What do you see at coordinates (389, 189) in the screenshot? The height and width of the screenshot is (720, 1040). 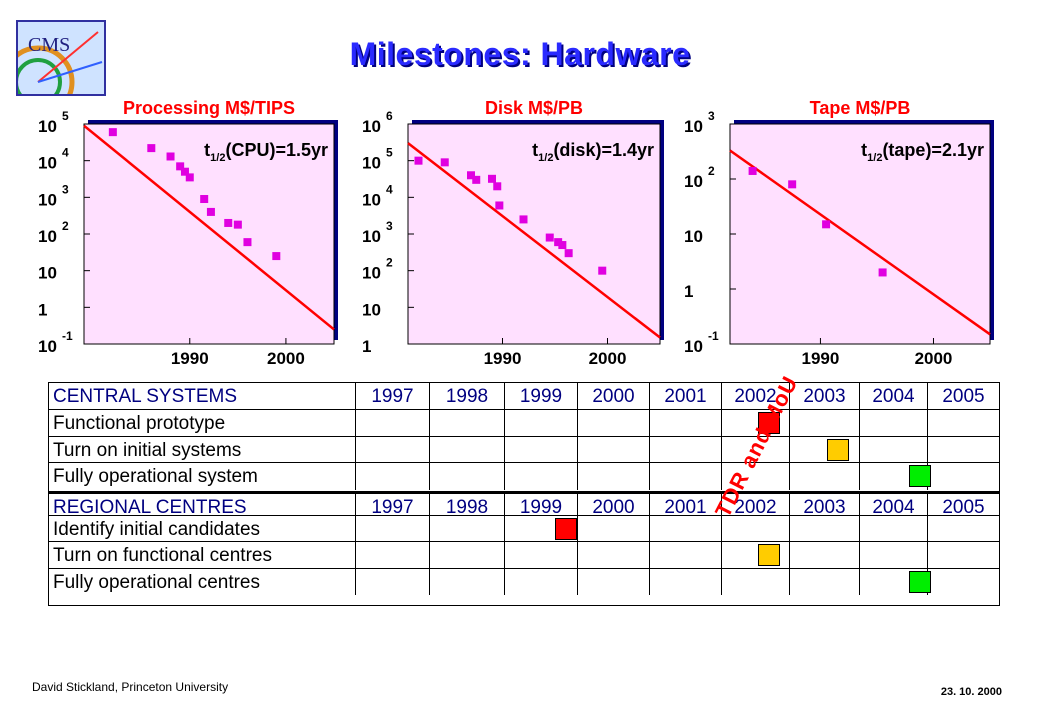 I see `y-tick-exp-1-2: 4` at bounding box center [389, 189].